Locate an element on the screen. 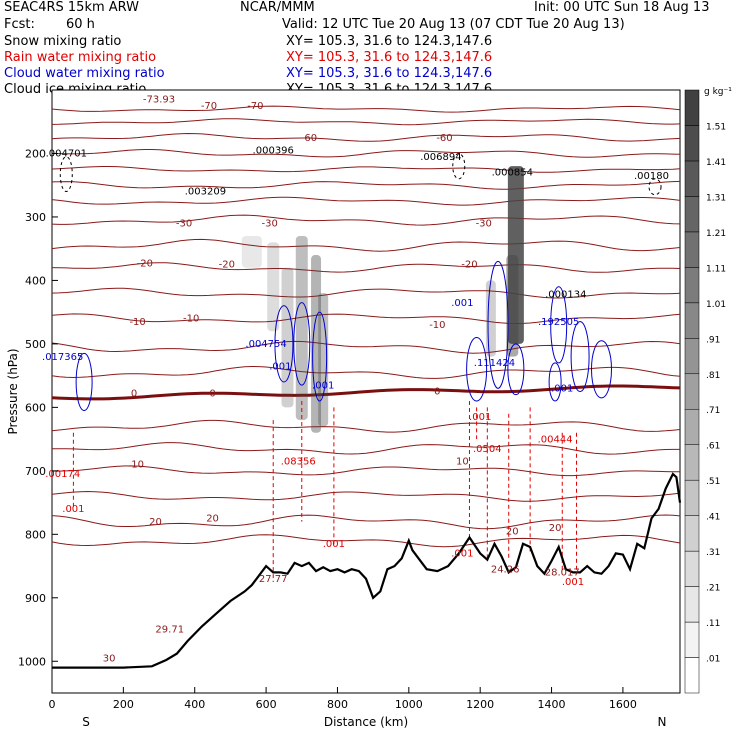 Image resolution: width=740 pixels, height=740 pixels. south-label: S is located at coordinates (86, 722).